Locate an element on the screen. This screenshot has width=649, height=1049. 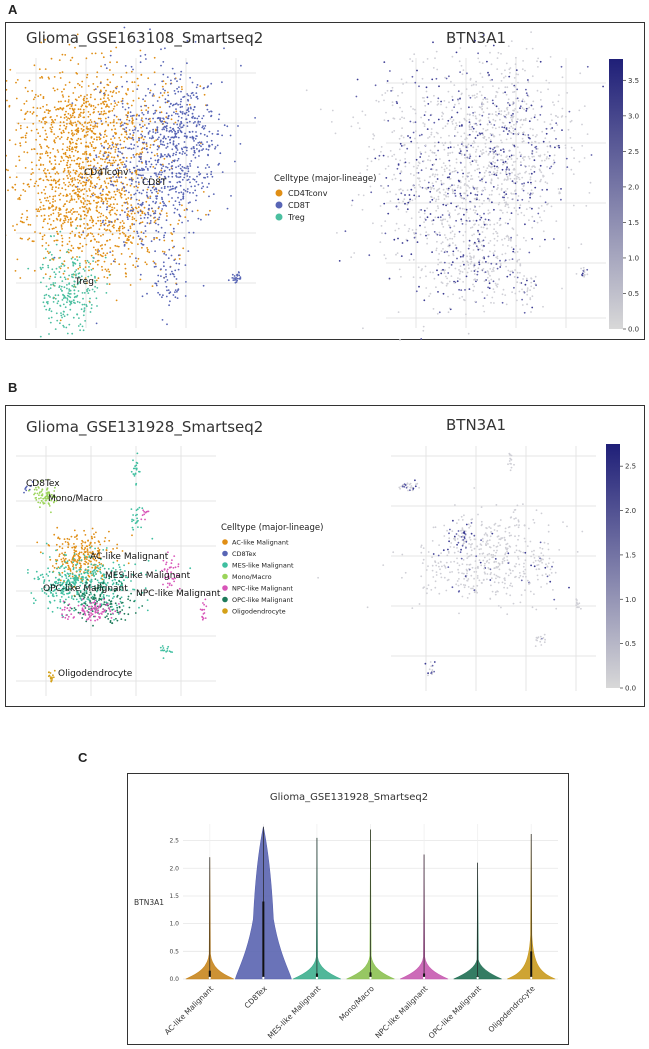
cell-cd8tex is located at coordinates (26, 490).